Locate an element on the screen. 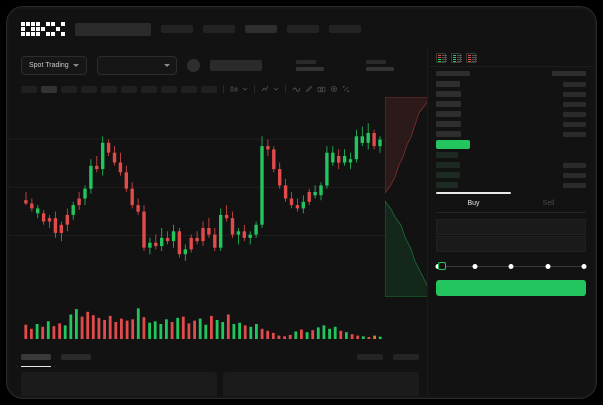 The image size is (603, 405). pencil-icon is located at coordinates (309, 89).